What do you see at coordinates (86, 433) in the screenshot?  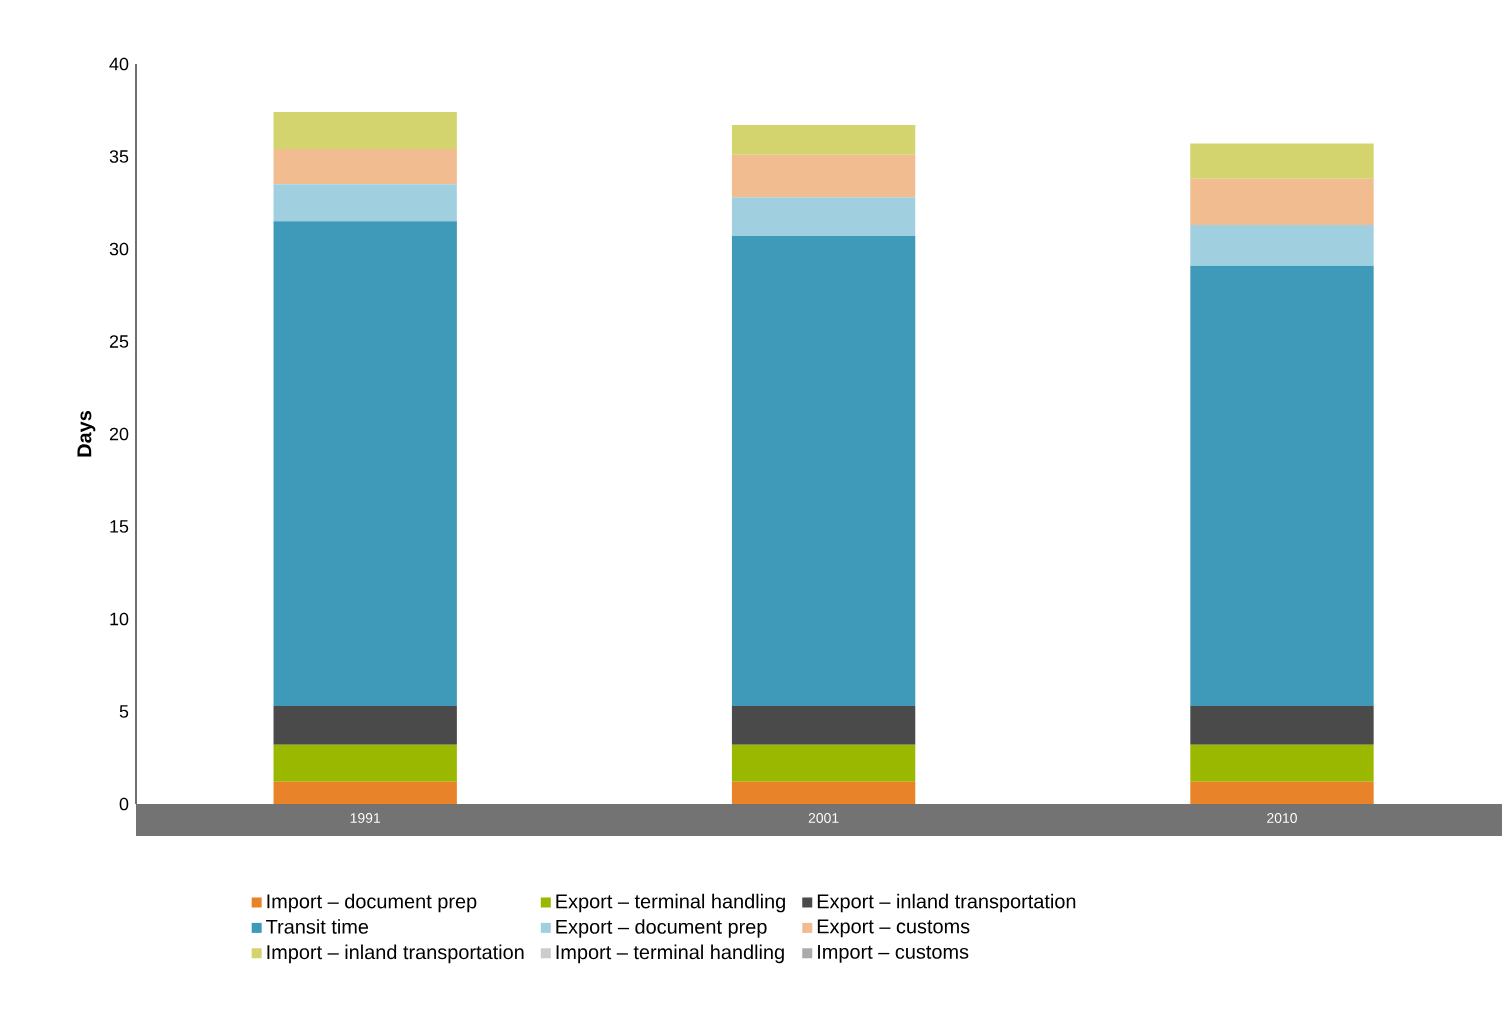 I see `y-axis-title: Days` at bounding box center [86, 433].